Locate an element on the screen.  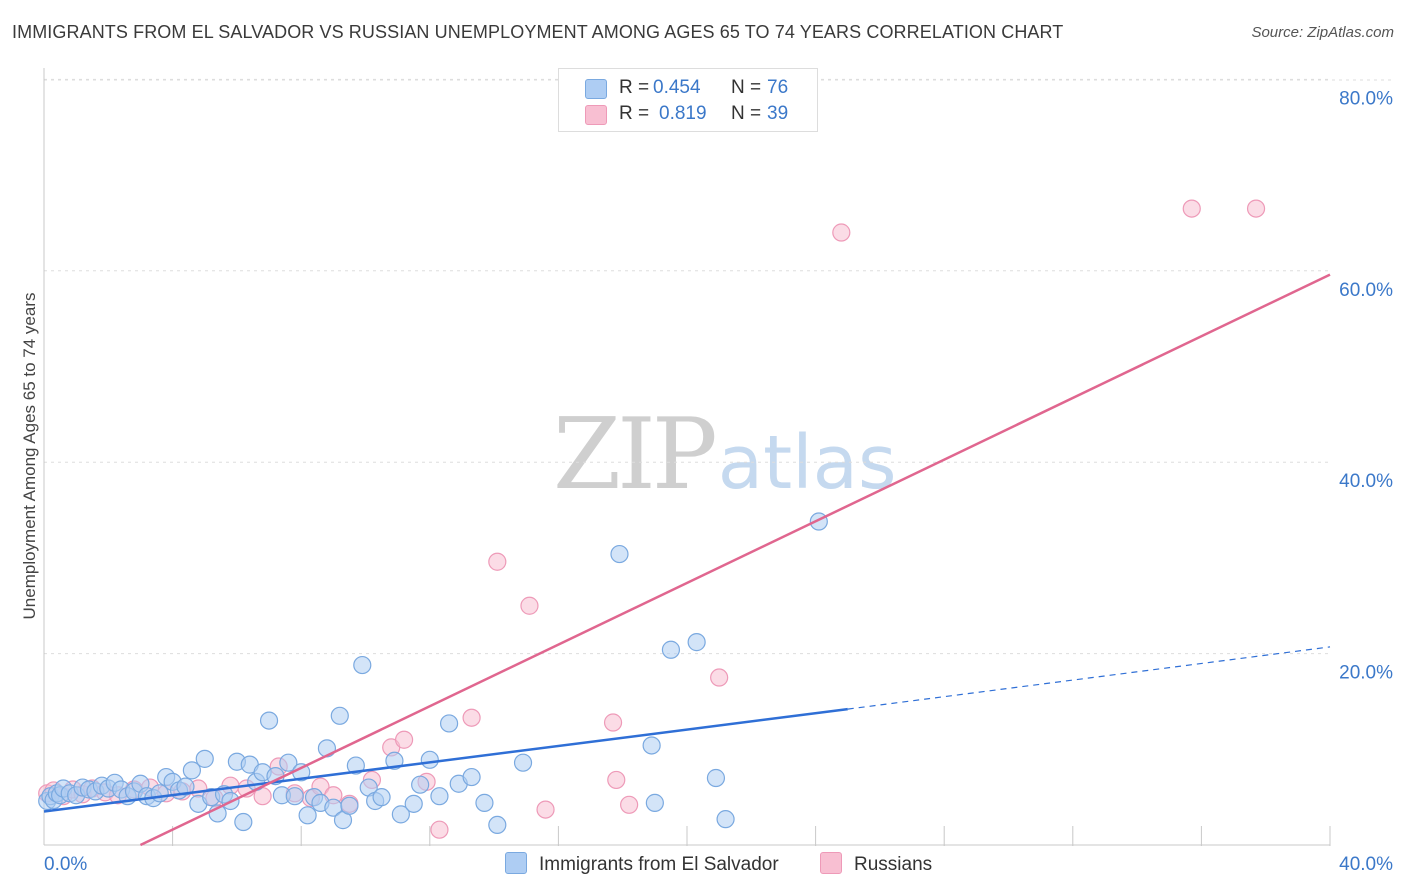
y-axis-label: Unemployment Among Ages 65 to 74 years is located at coordinates (29, 456).